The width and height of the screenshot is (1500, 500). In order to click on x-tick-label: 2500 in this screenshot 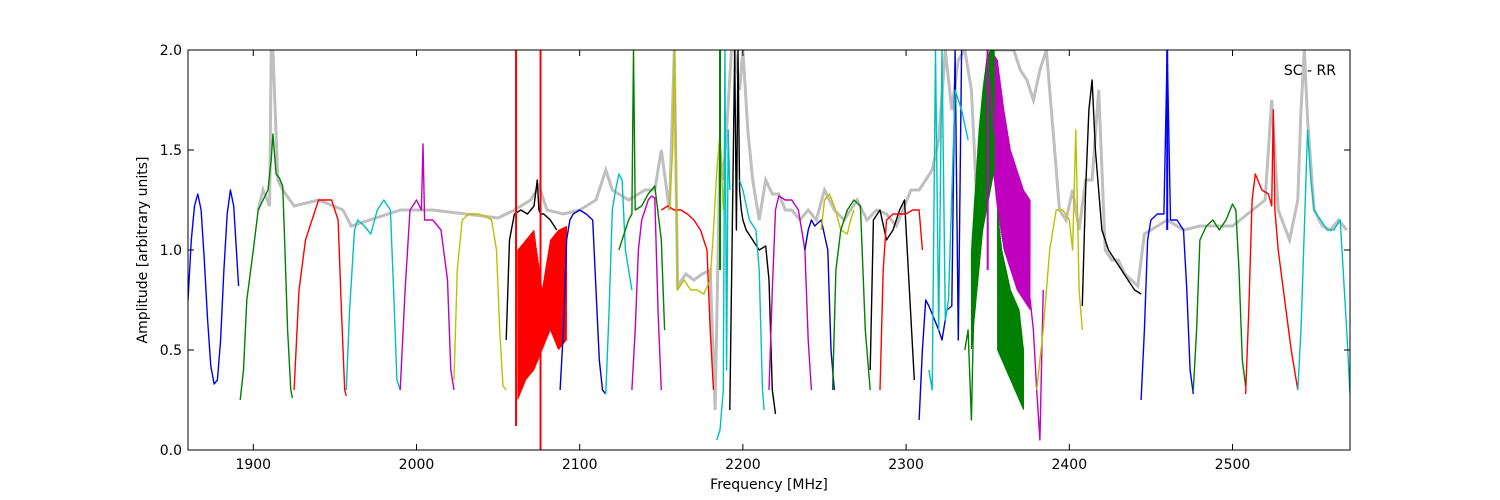, I will do `click(1233, 465)`.